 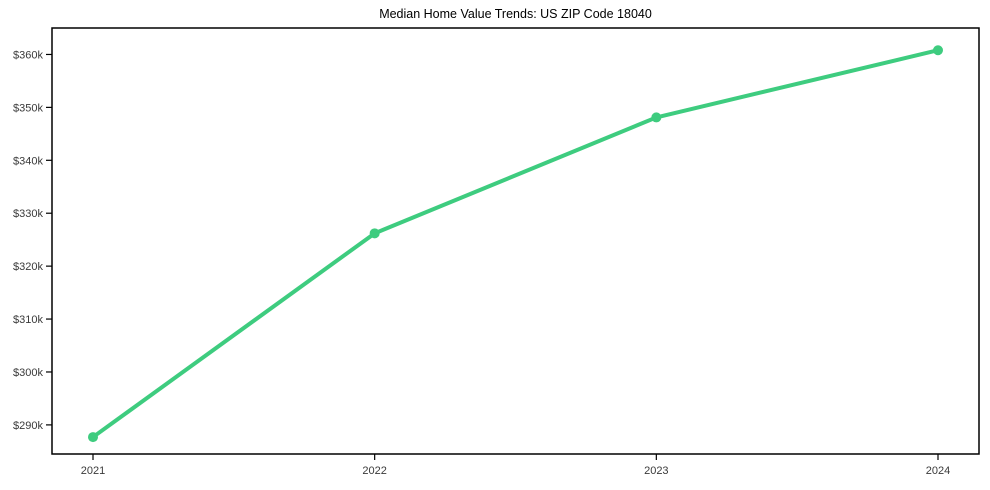 What do you see at coordinates (28, 320) in the screenshot?
I see `y-tick-label: $310k` at bounding box center [28, 320].